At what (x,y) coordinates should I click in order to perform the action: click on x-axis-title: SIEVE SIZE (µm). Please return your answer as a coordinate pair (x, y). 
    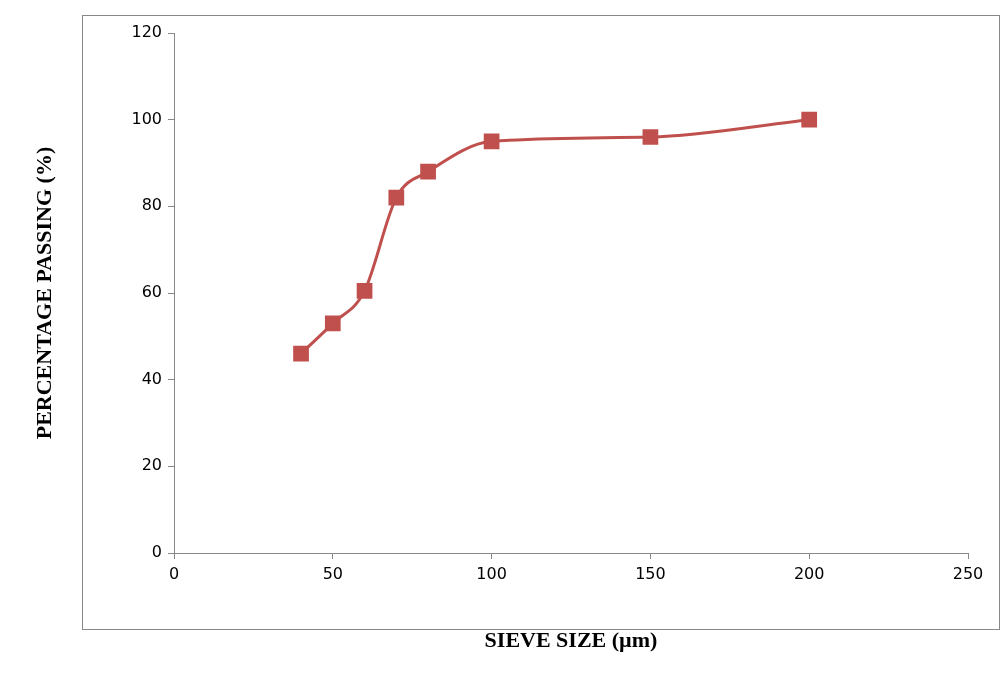
    Looking at the image, I should click on (571, 640).